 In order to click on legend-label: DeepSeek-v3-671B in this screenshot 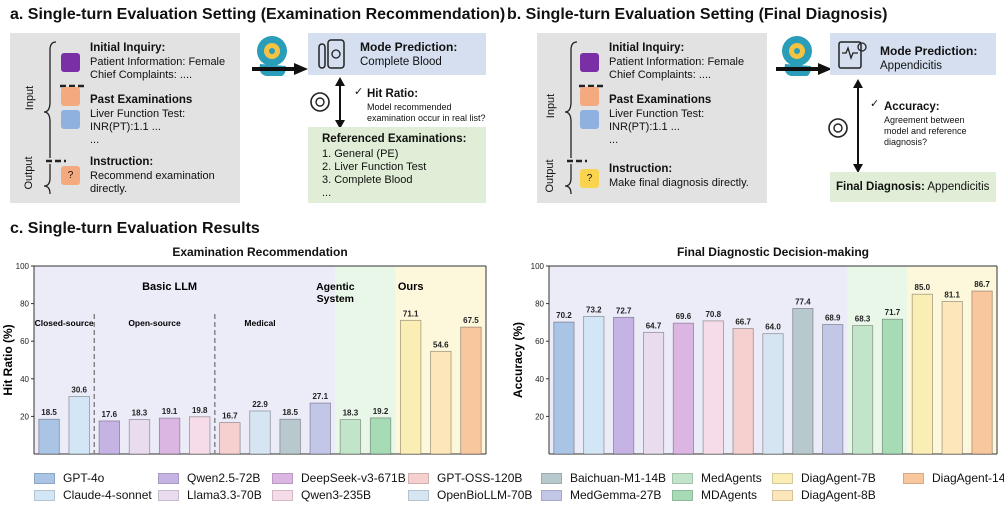, I will do `click(353, 478)`.